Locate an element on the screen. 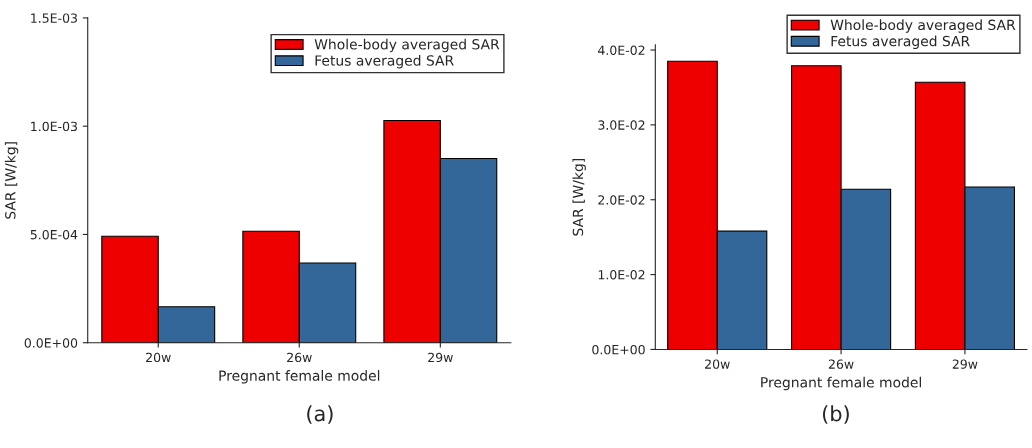 The image size is (1032, 448). y-tick-label: 5.0E-04 is located at coordinates (54, 234).